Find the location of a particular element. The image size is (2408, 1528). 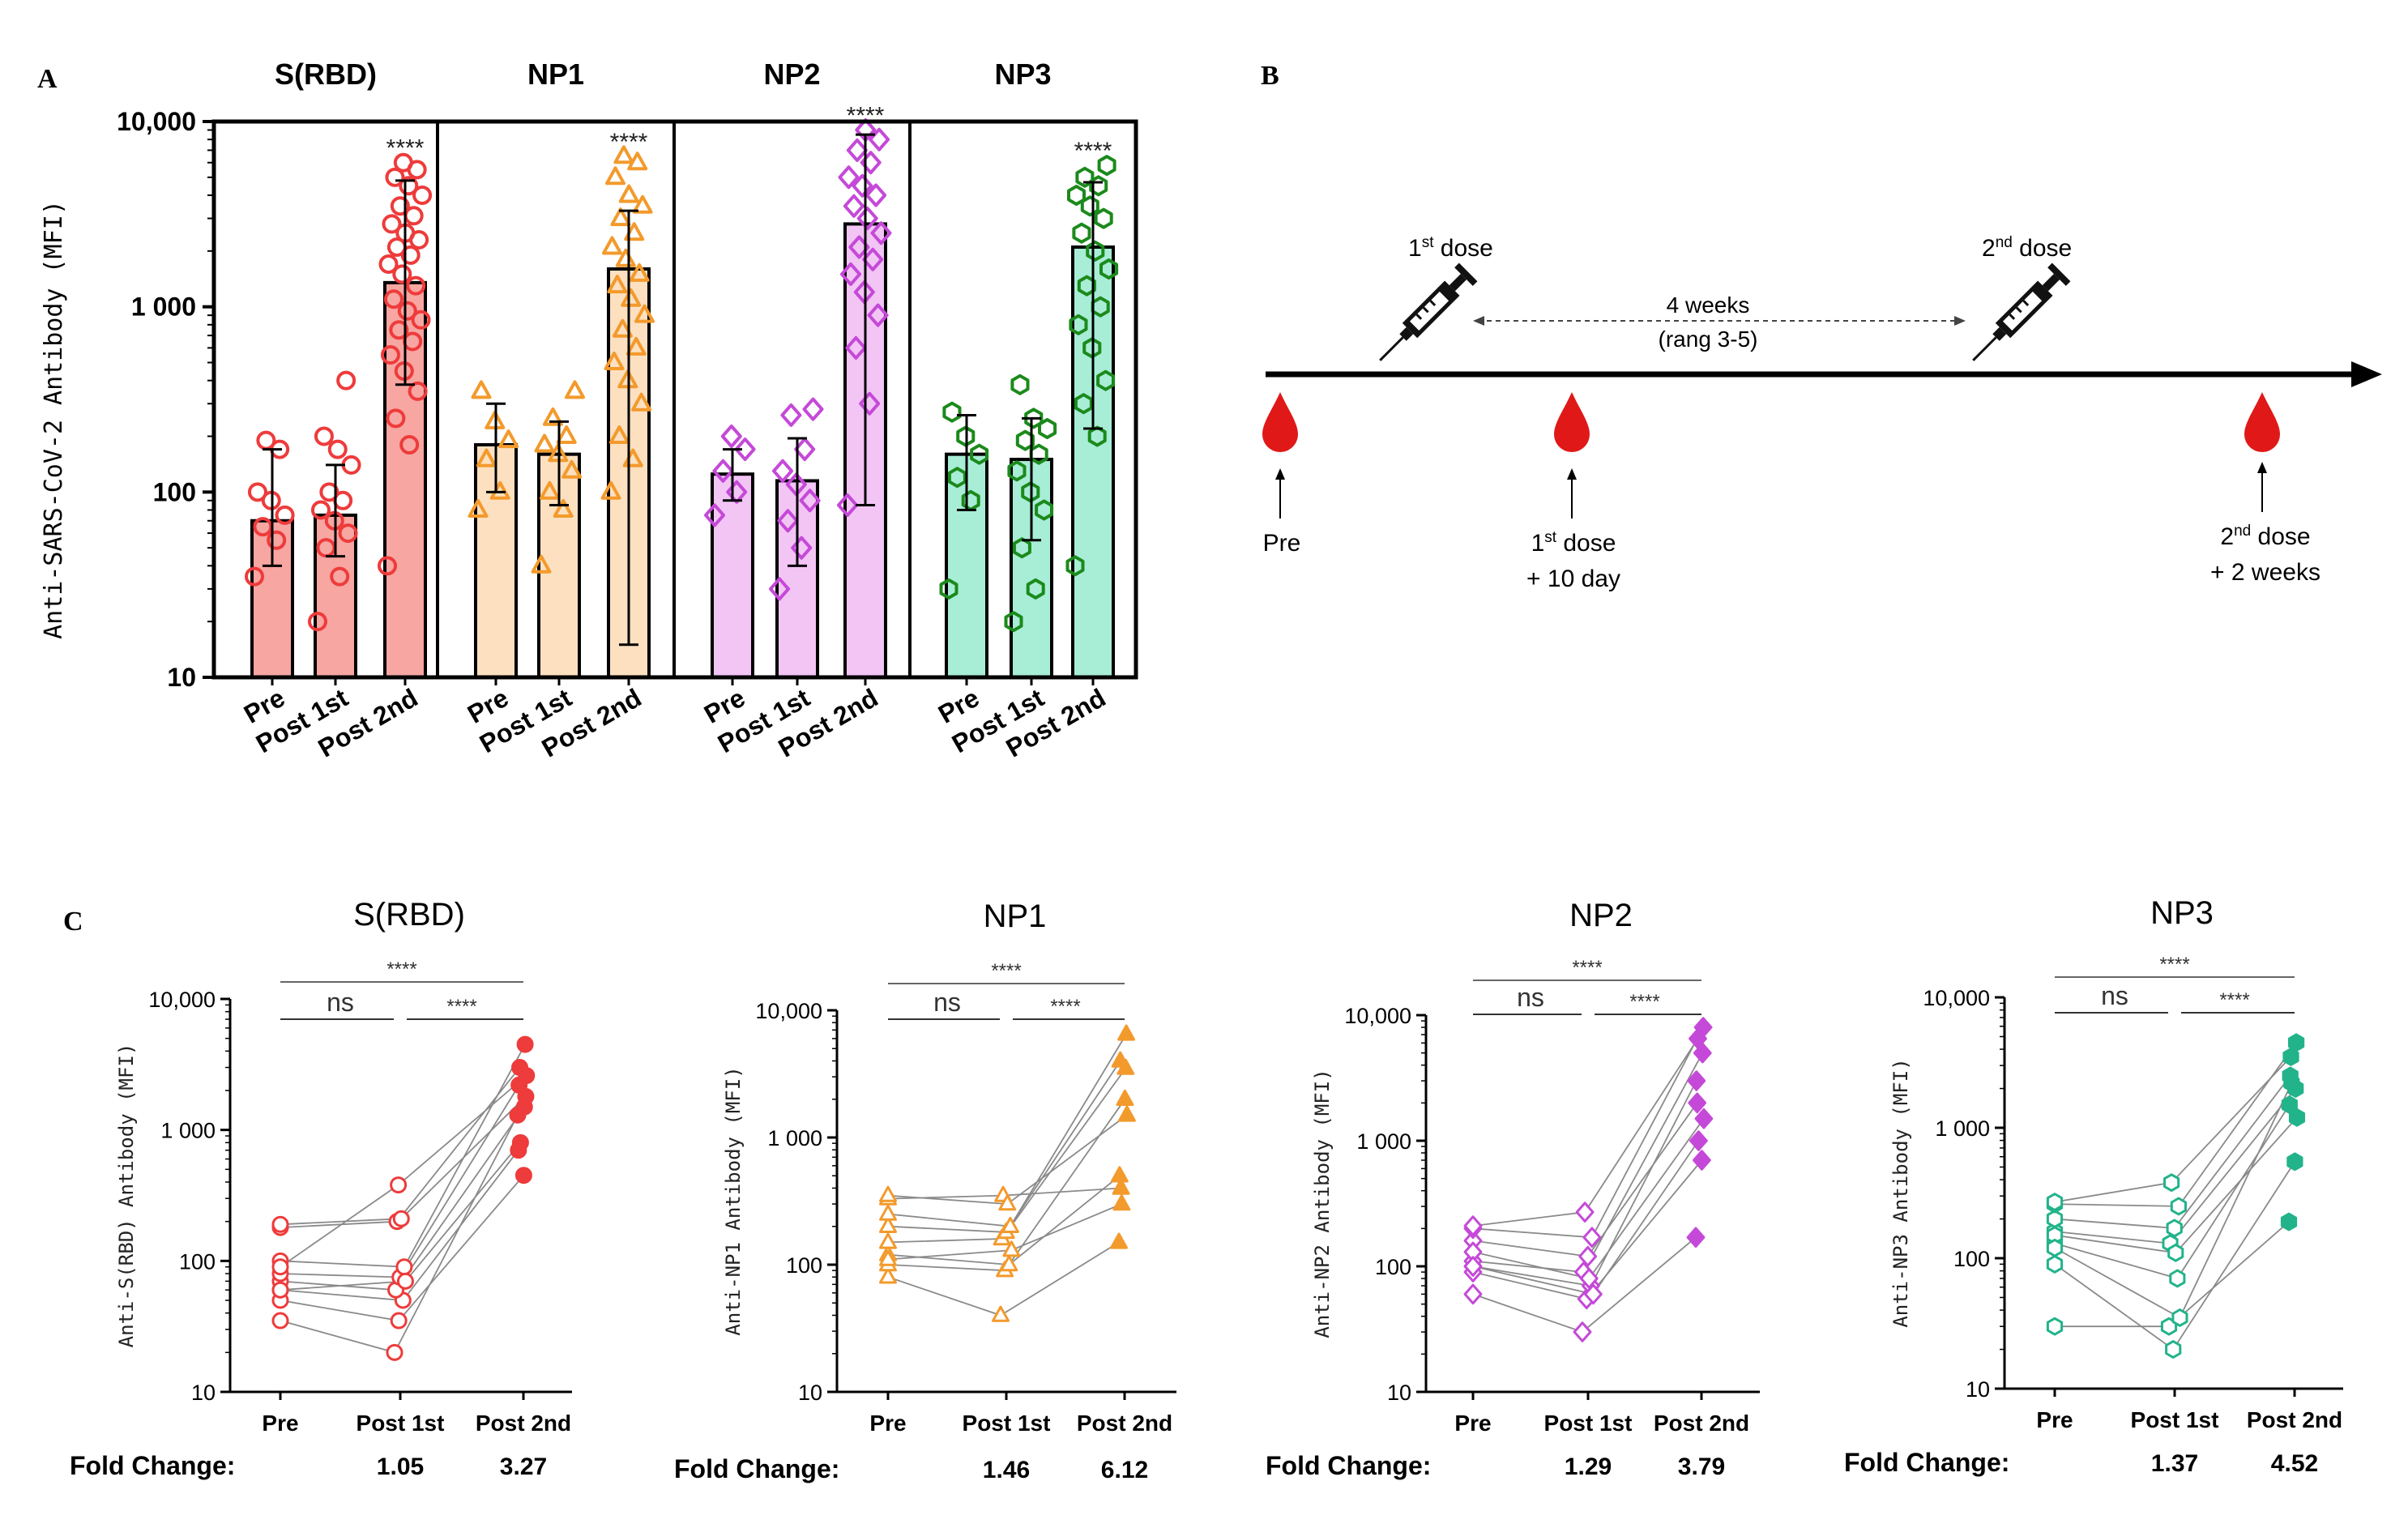

interval-arrow-right is located at coordinates (1960, 321).